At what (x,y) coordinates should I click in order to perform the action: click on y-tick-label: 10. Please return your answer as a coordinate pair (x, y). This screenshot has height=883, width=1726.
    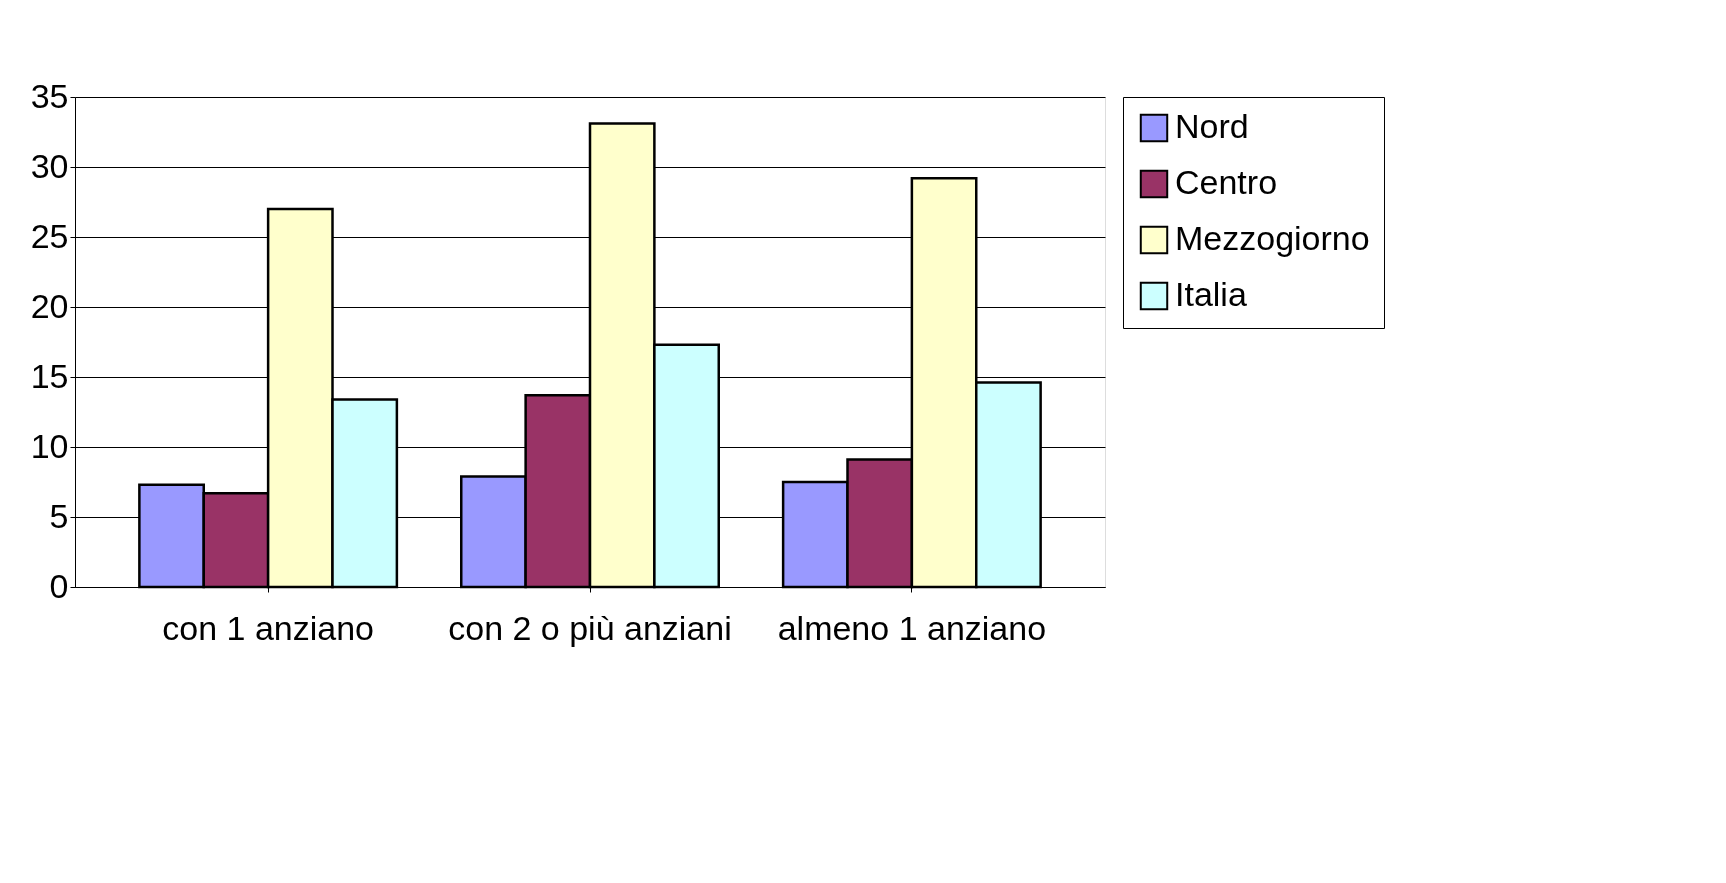
    Looking at the image, I should click on (49, 445).